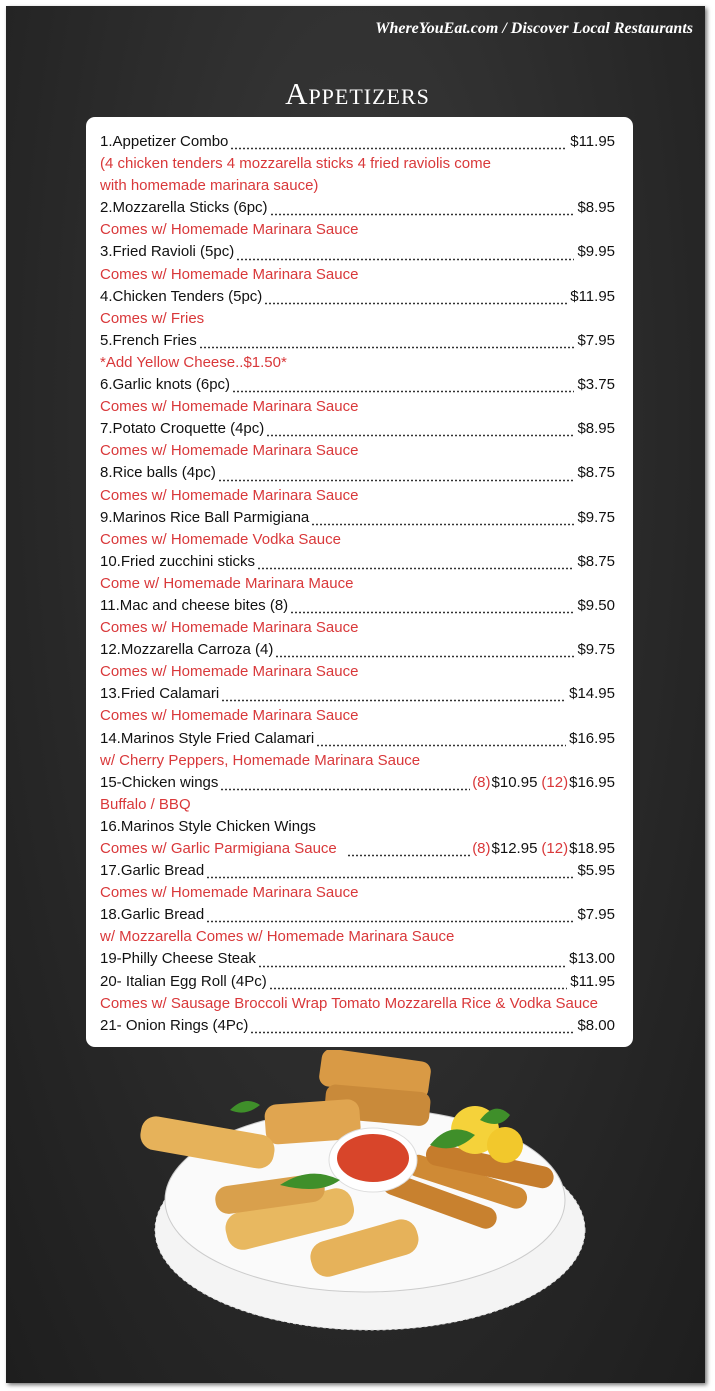 The image size is (715, 1391). Describe the element at coordinates (596, 252) in the screenshot. I see `price: $9.95` at that location.